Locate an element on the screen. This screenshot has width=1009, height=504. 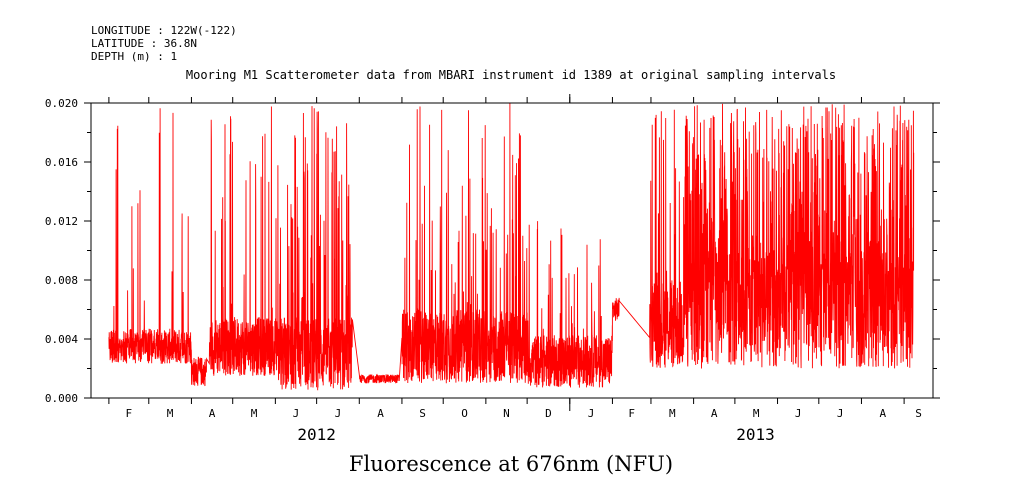
y-tick-label: 0.020 is located at coordinates (61, 103).